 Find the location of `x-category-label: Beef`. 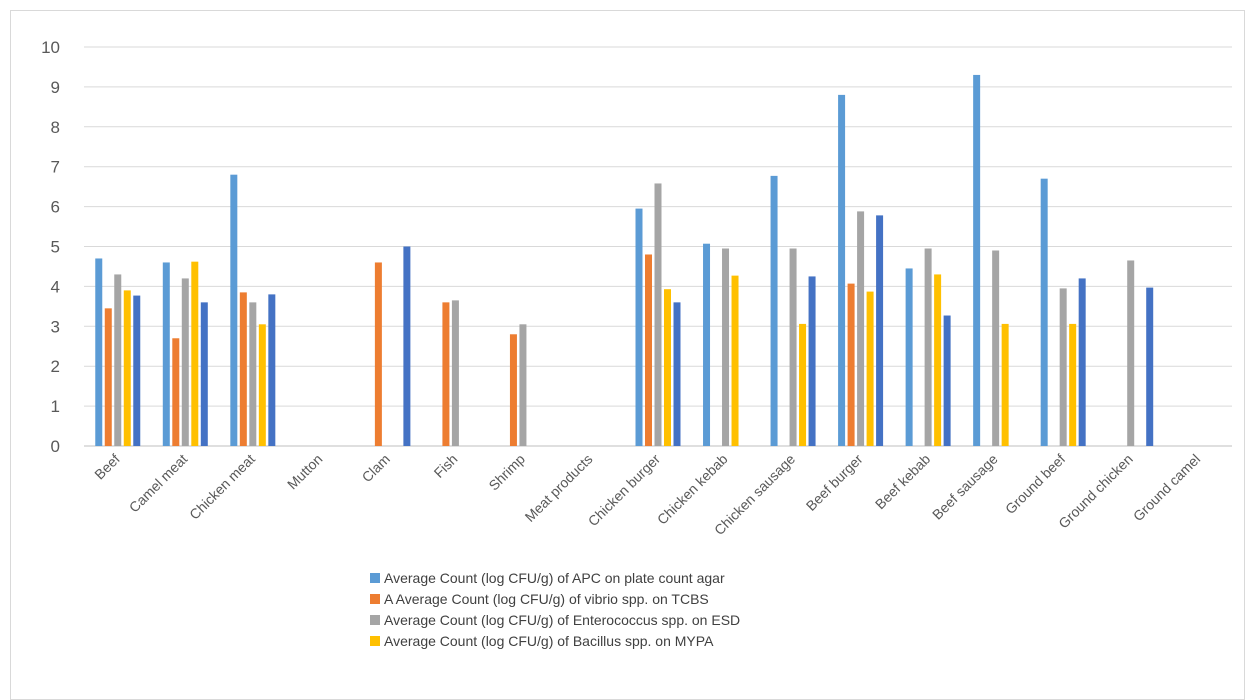

x-category-label: Beef is located at coordinates (107, 467).